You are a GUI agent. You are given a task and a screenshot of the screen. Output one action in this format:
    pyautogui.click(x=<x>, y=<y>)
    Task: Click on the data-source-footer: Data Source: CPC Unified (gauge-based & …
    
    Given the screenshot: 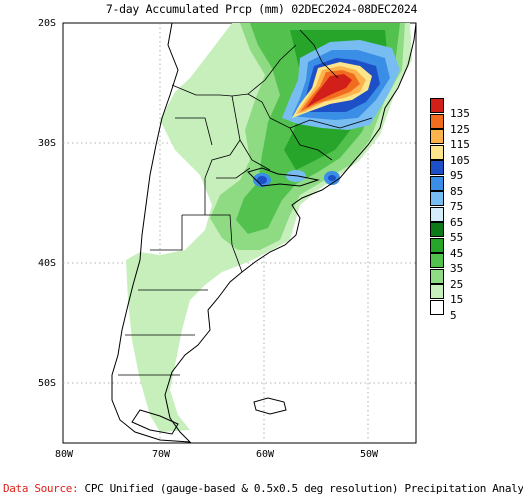 What is the action you would take?
    pyautogui.click(x=263, y=488)
    